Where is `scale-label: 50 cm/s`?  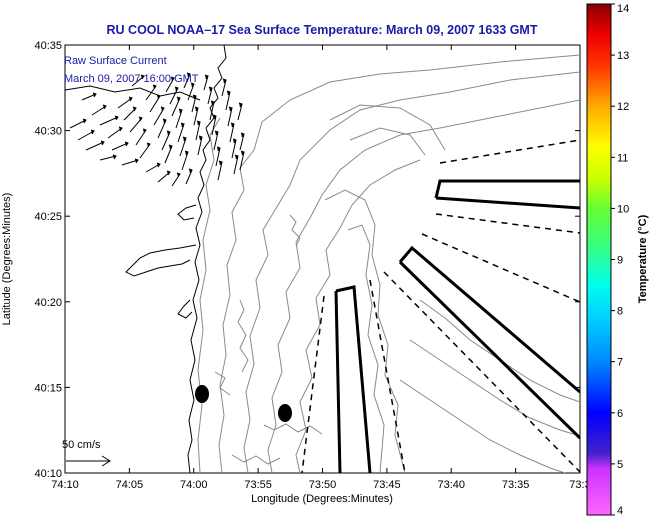
scale-label: 50 cm/s is located at coordinates (81, 445).